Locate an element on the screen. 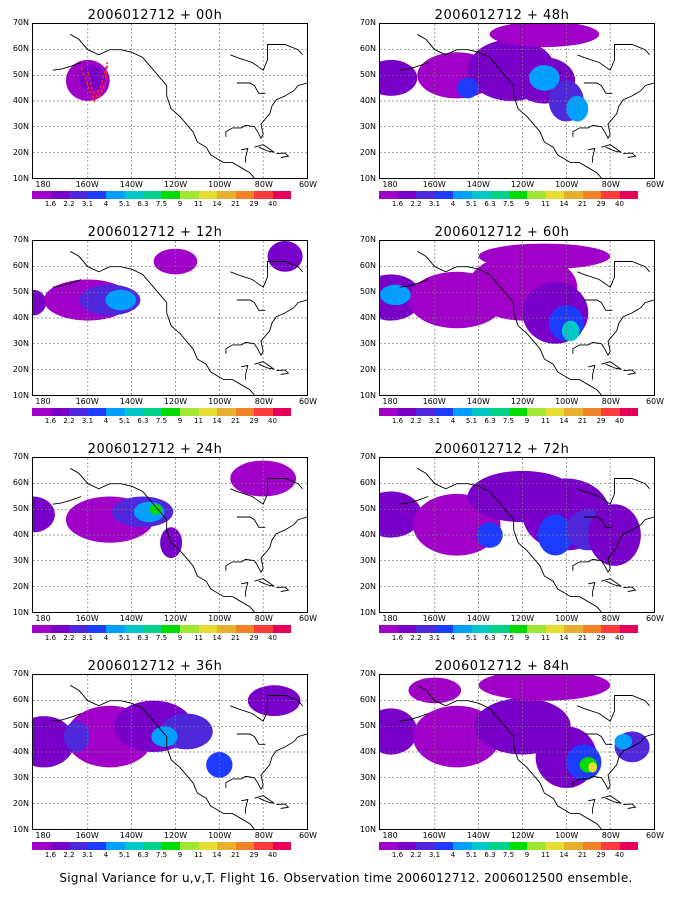 This screenshot has height=900, width=692. colorbar-label: 1.6 is located at coordinates (397, 204).